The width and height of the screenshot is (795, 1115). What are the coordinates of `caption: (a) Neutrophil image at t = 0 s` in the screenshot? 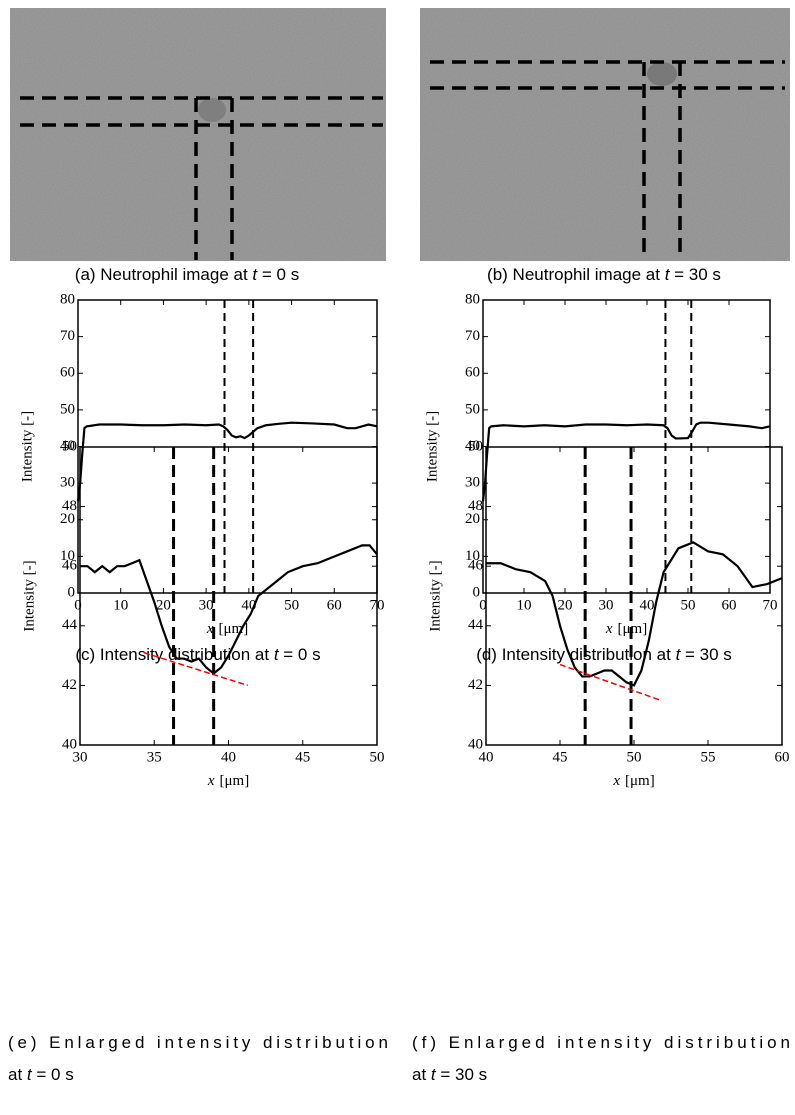 It's located at (187, 274).